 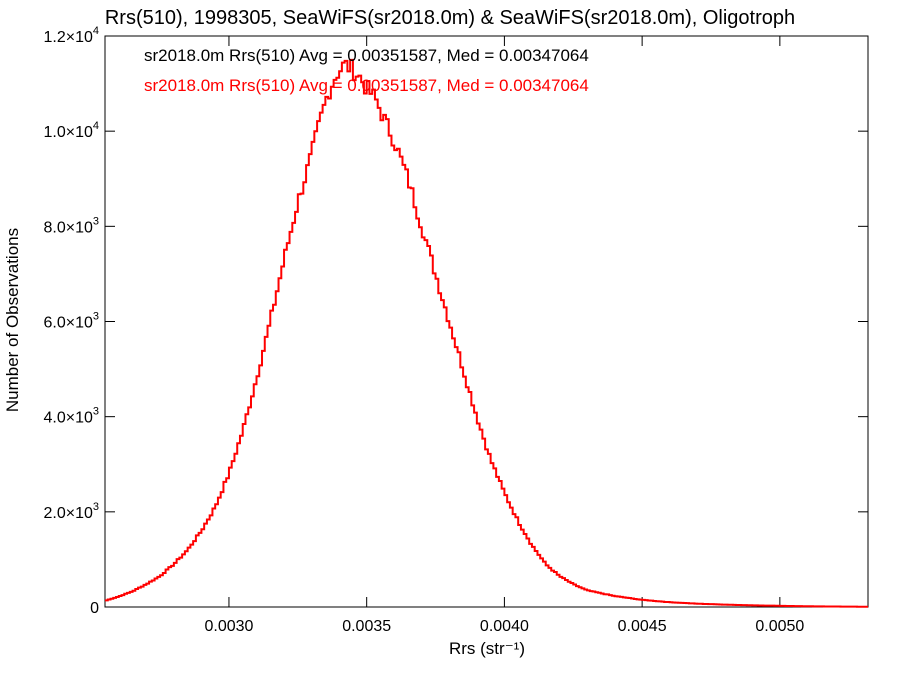 What do you see at coordinates (487, 648) in the screenshot?
I see `x-axis-label: Rrs (str⁻¹)` at bounding box center [487, 648].